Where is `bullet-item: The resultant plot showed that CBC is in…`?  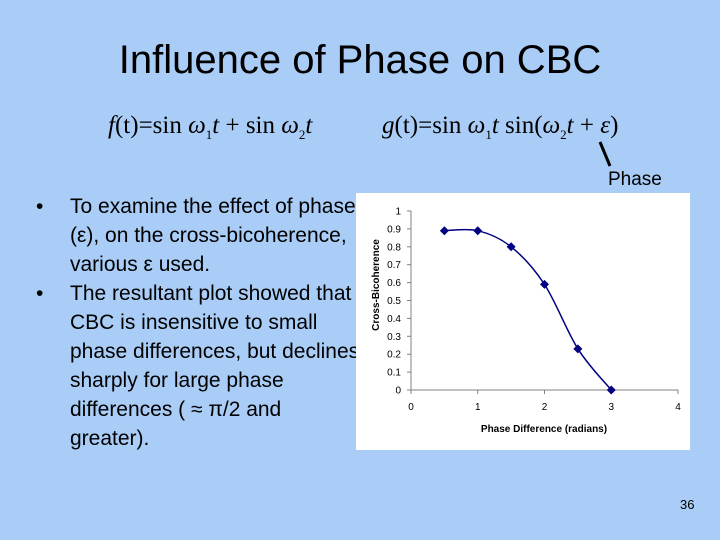 bullet-item: The resultant plot showed that CBC is in… is located at coordinates (195, 366).